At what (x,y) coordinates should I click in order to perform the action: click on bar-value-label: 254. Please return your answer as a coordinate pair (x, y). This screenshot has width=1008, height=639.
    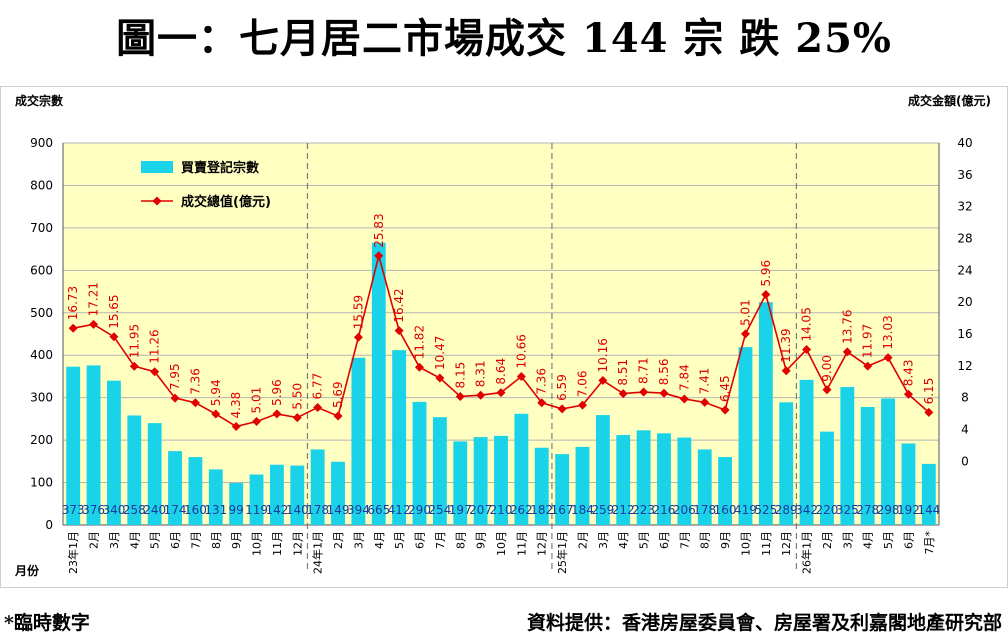
    Looking at the image, I should click on (439, 510).